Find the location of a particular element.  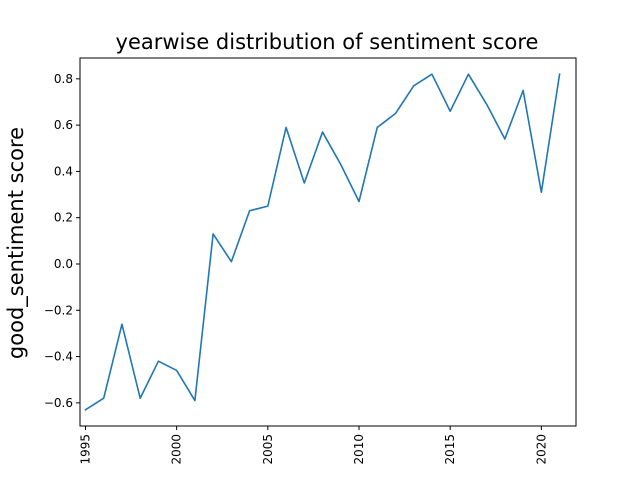

chart-title: yearwise distribution of sentiment score is located at coordinates (327, 42).